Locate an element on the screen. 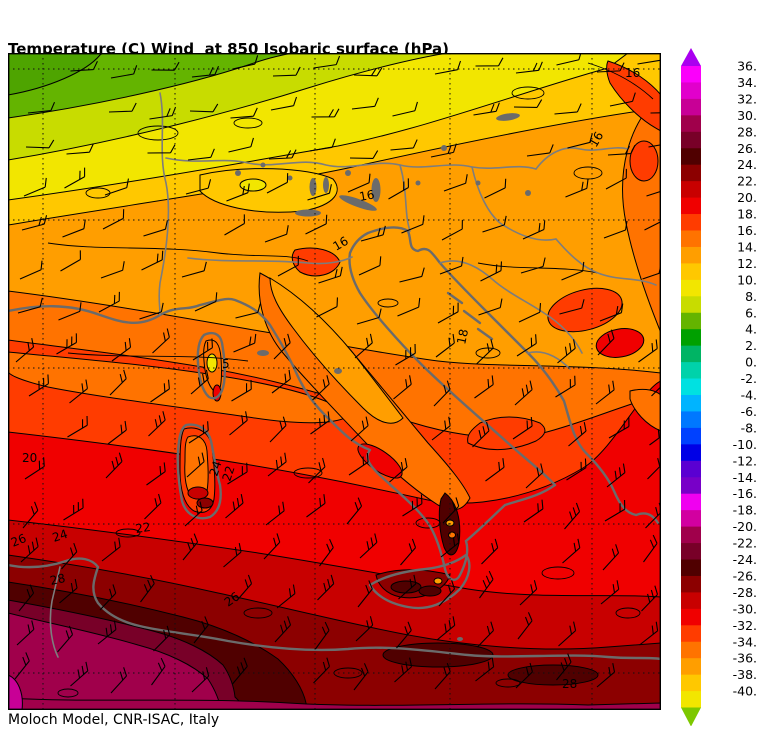 This screenshot has height=731, width=760. svg-text: -24. is located at coordinates (745, 559).